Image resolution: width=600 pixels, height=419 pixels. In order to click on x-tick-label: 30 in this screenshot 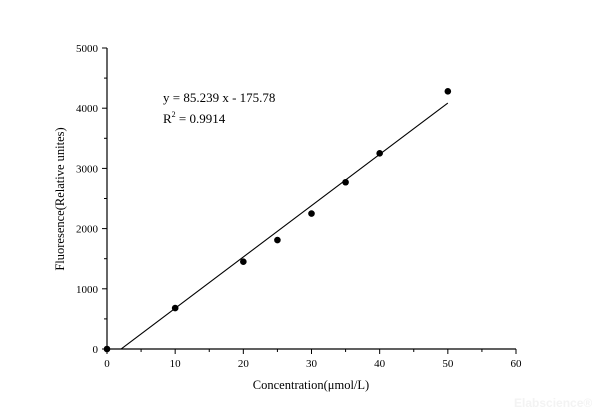, I will do `click(312, 364)`.